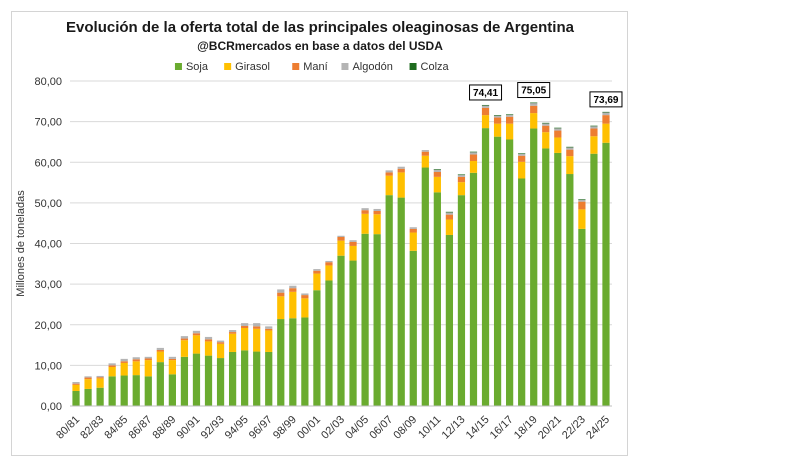 This screenshot has height=465, width=795. Describe the element at coordinates (381, 428) in the screenshot. I see `x-tick-label: 06/07` at that location.